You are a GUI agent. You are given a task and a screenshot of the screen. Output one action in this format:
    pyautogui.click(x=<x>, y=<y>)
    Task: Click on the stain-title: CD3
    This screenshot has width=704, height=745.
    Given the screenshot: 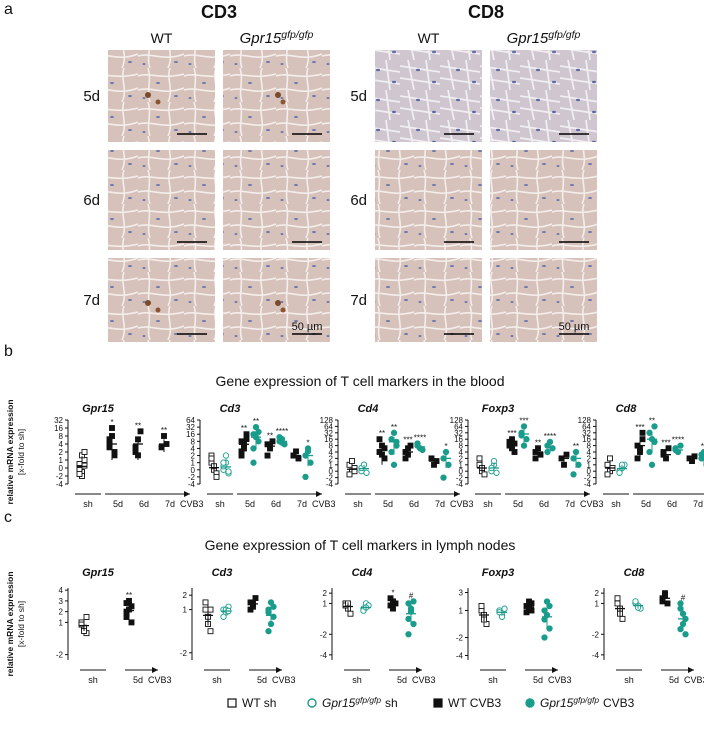 What is the action you would take?
    pyautogui.click(x=219, y=12)
    